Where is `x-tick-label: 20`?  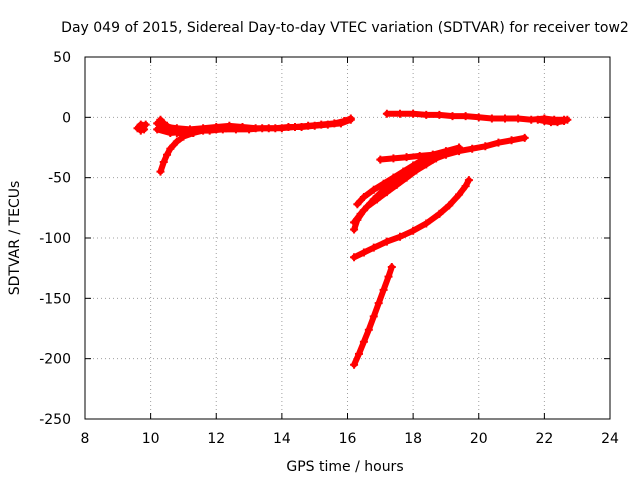
x-tick-label: 20 is located at coordinates (479, 439).